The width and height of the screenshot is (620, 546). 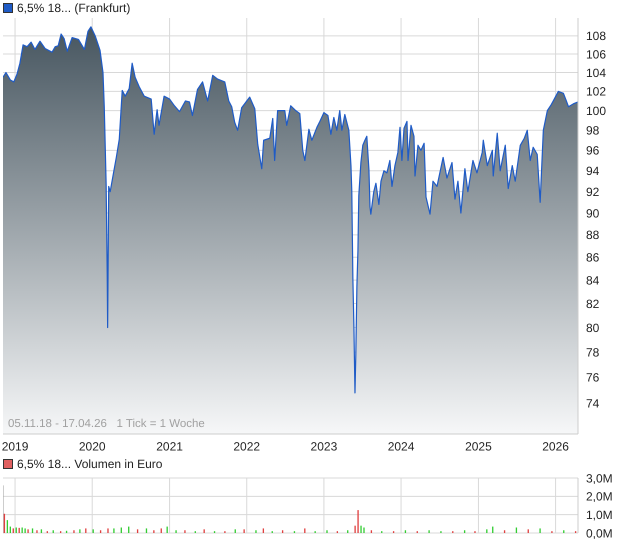 What do you see at coordinates (593, 280) in the screenshot?
I see `y-tick-label: 84` at bounding box center [593, 280].